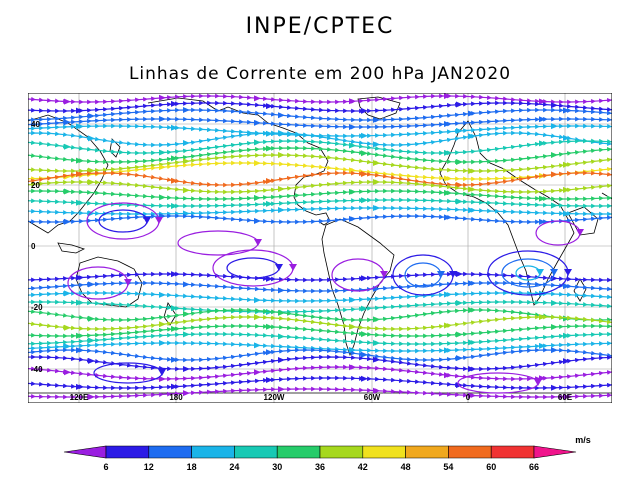  What do you see at coordinates (33, 246) in the screenshot?
I see `latitude-label: 0` at bounding box center [33, 246].